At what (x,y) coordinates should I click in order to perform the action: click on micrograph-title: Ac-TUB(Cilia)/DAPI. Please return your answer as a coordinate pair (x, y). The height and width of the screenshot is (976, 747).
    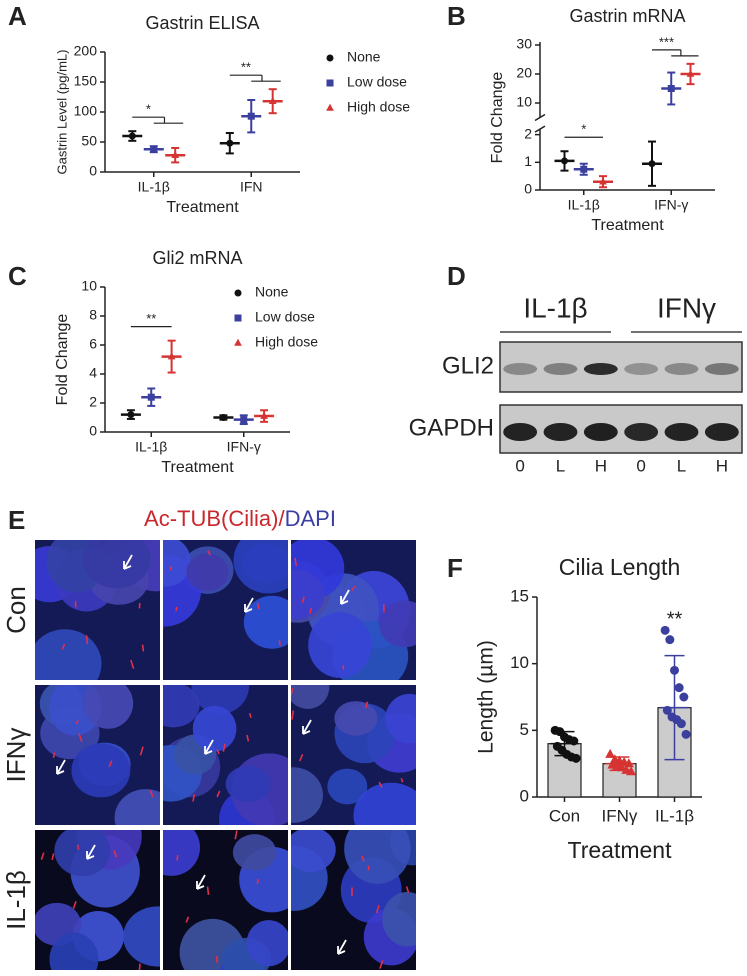
    Looking at the image, I should click on (240, 518).